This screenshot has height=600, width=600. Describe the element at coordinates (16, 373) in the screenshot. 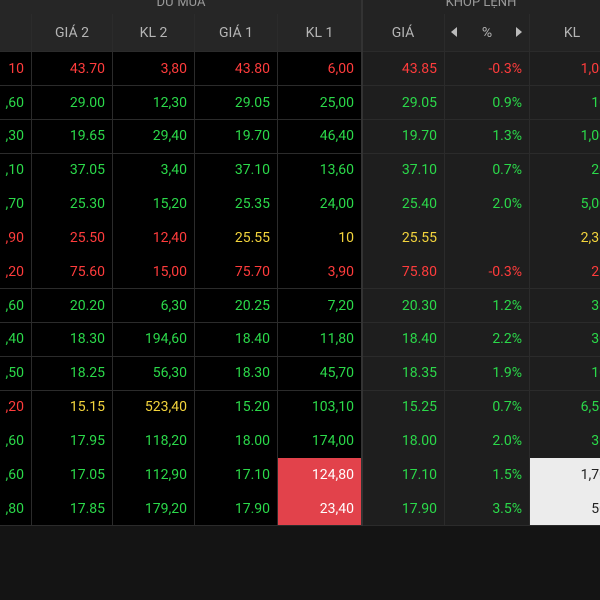

I see `cell: ,50` at that location.